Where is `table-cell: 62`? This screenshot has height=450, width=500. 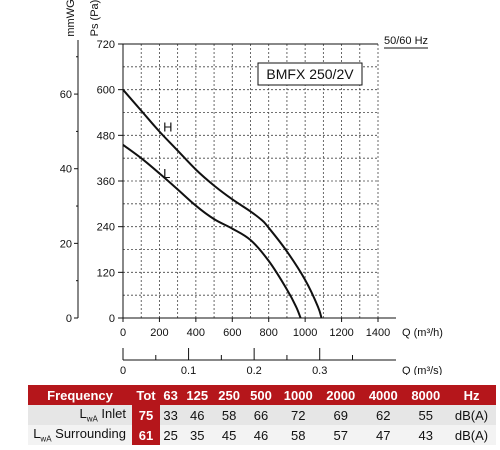
table-cell: 62 is located at coordinates (383, 415).